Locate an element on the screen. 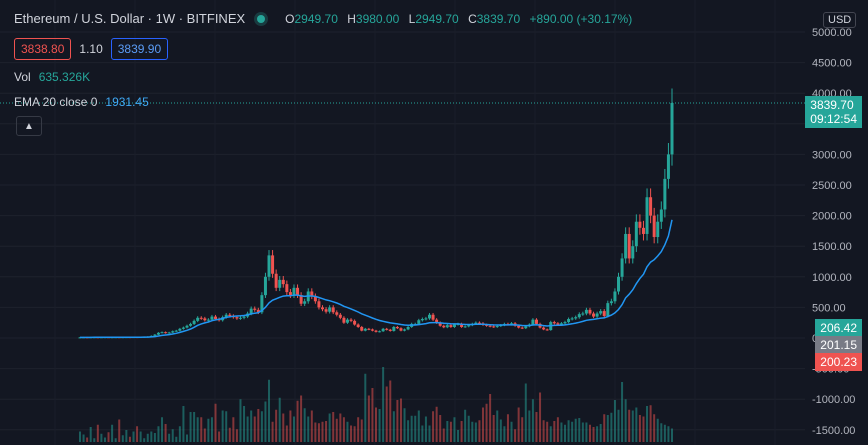  last-price-tag: 3839.70 09:12:54 is located at coordinates (833, 112).